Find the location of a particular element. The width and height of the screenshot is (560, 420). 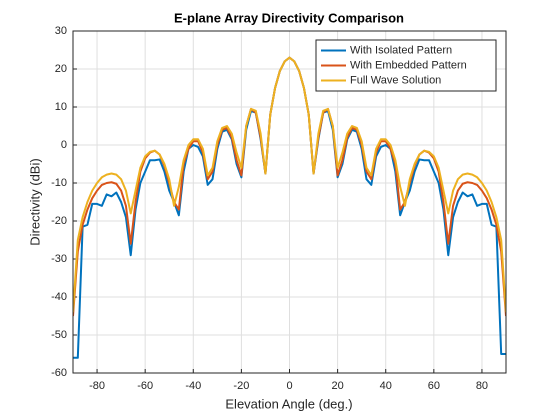

y-tick-label: -60 is located at coordinates (59, 373).